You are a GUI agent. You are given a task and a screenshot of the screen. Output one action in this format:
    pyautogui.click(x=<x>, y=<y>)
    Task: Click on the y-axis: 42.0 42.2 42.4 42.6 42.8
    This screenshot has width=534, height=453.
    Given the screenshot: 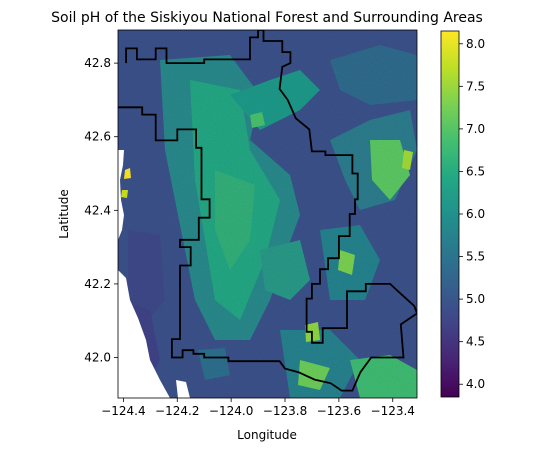 What is the action you would take?
    pyautogui.click(x=101, y=210)
    